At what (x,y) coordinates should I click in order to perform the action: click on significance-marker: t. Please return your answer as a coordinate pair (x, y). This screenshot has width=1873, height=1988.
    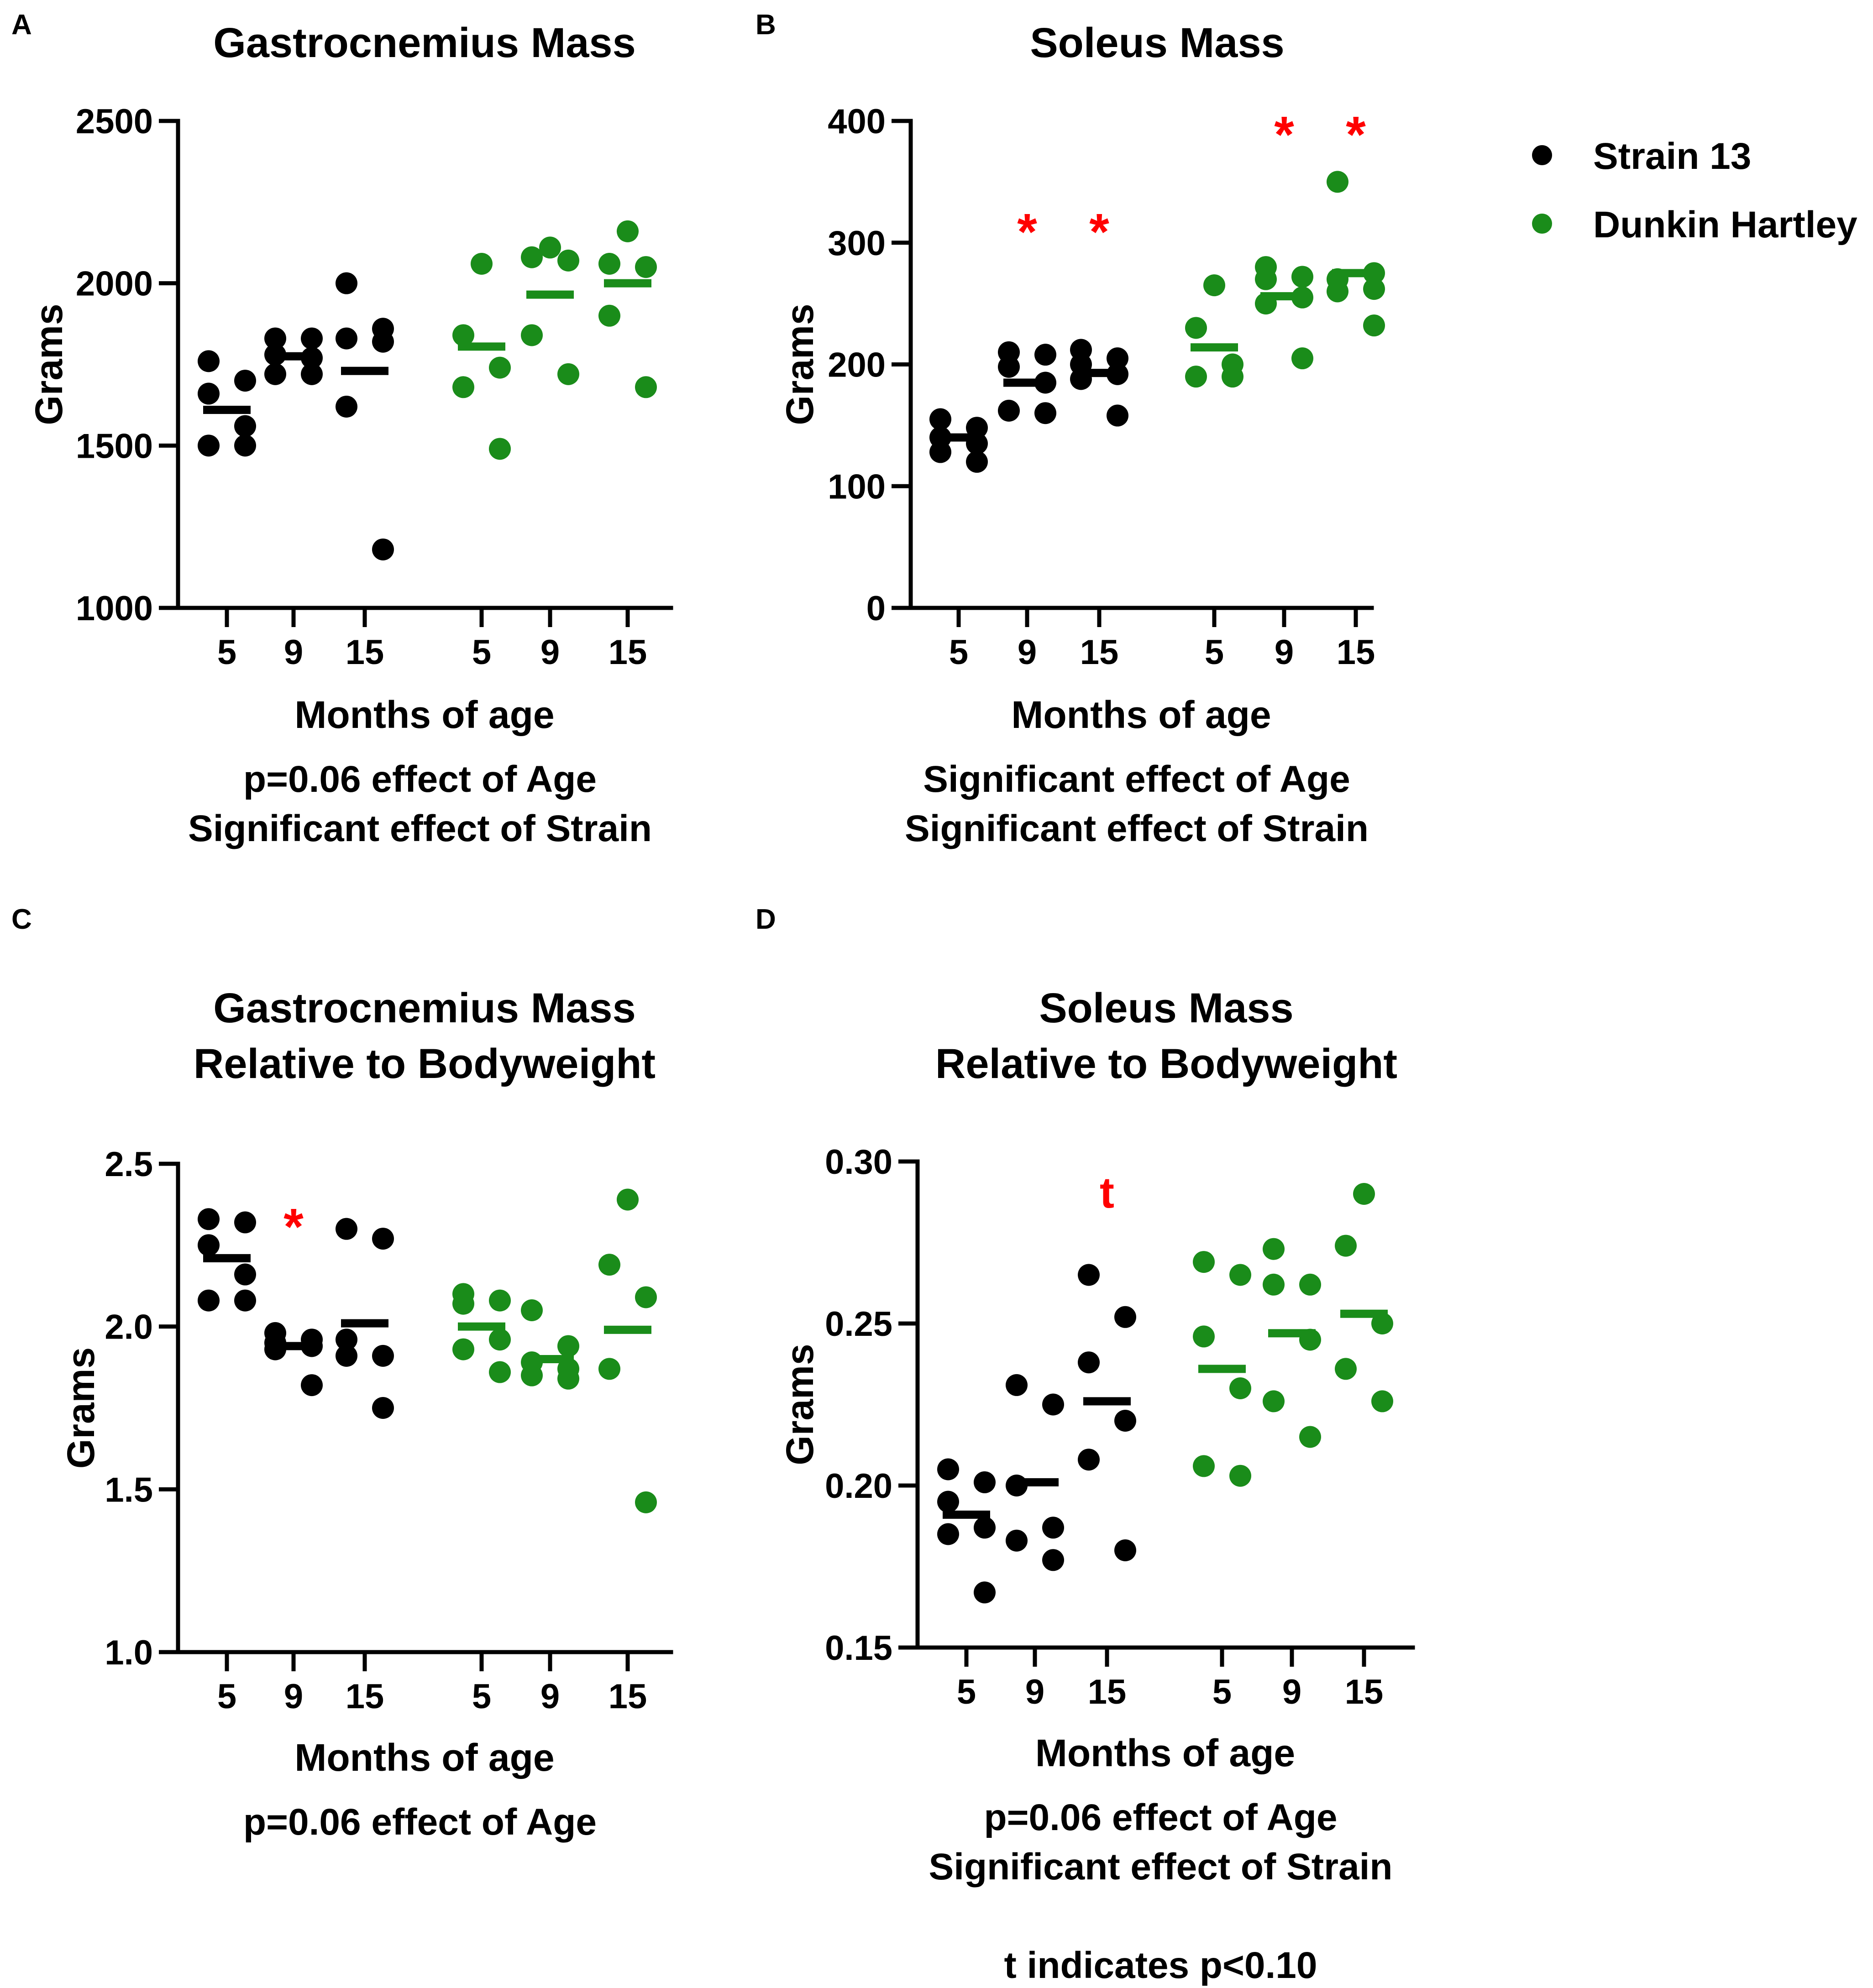
    Looking at the image, I should click on (1107, 1192).